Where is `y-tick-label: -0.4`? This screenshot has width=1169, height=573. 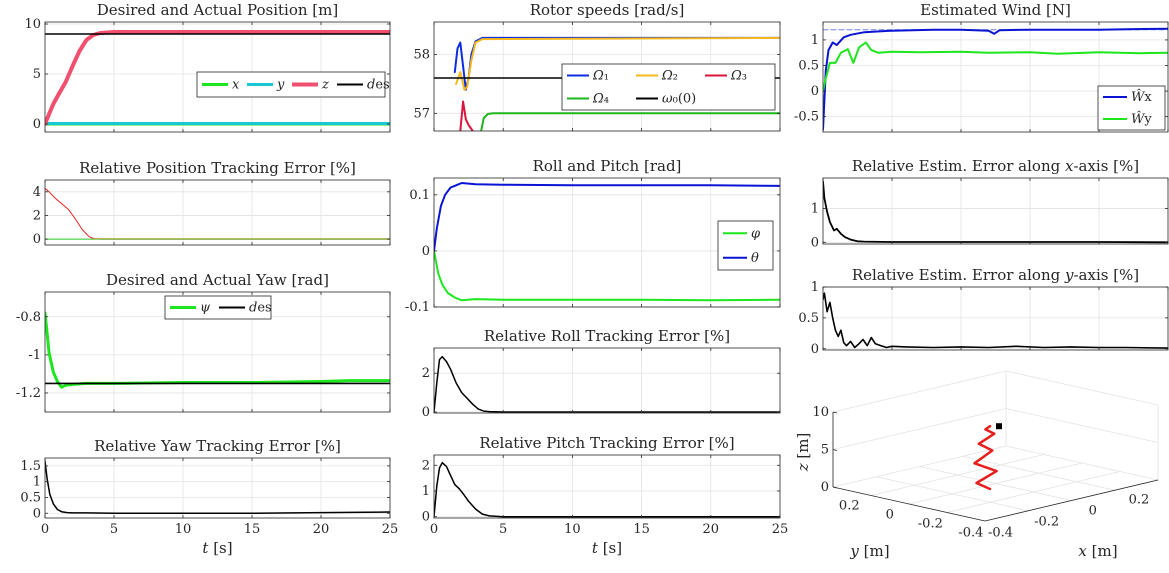
y-tick-label: -0.4 is located at coordinates (970, 533).